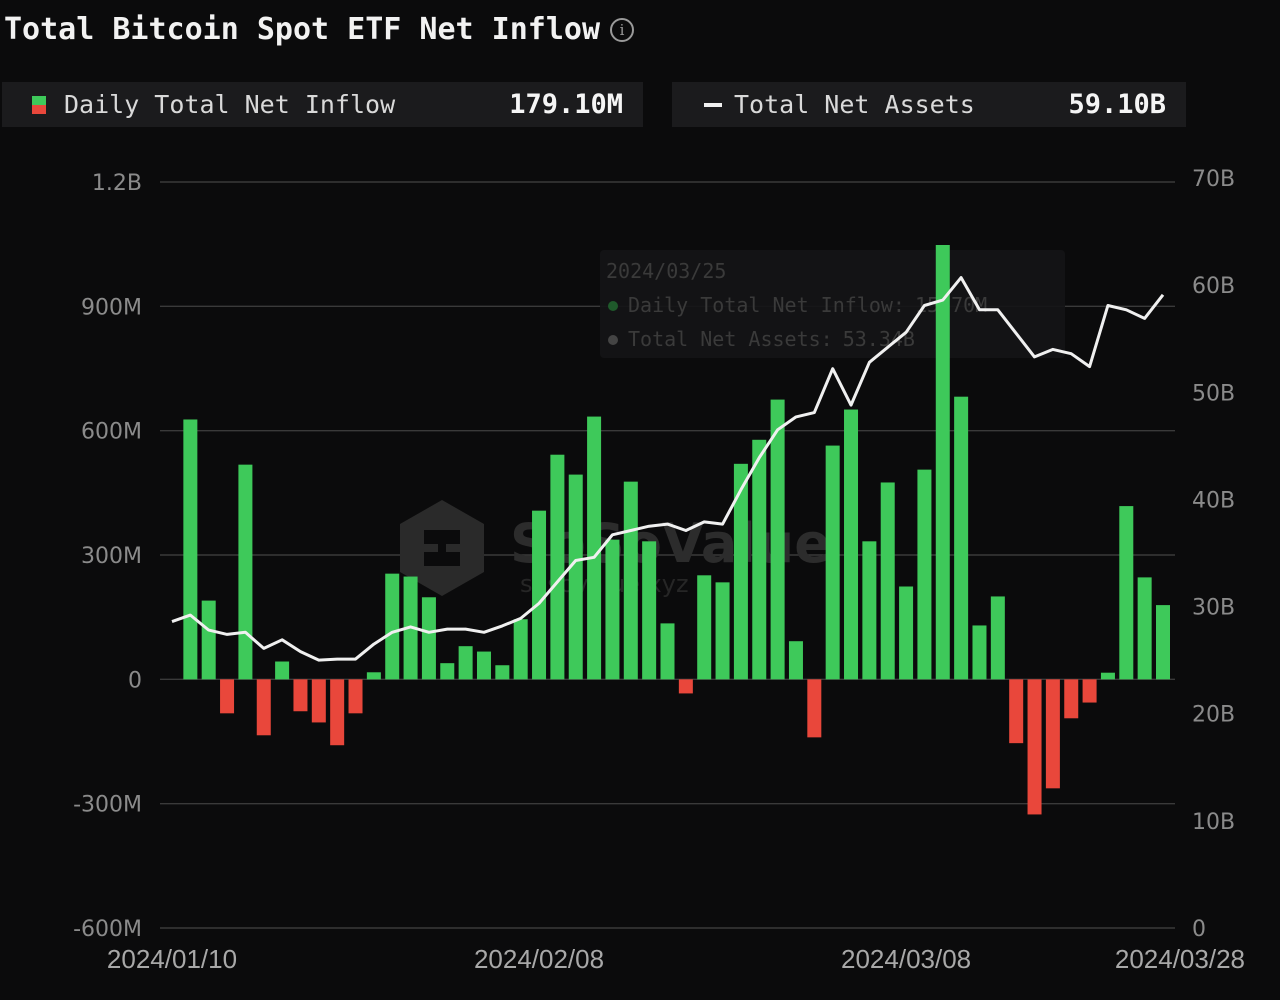 This screenshot has height=1000, width=1280. What do you see at coordinates (1213, 822) in the screenshot?
I see `right-tick-label: 10B` at bounding box center [1213, 822].